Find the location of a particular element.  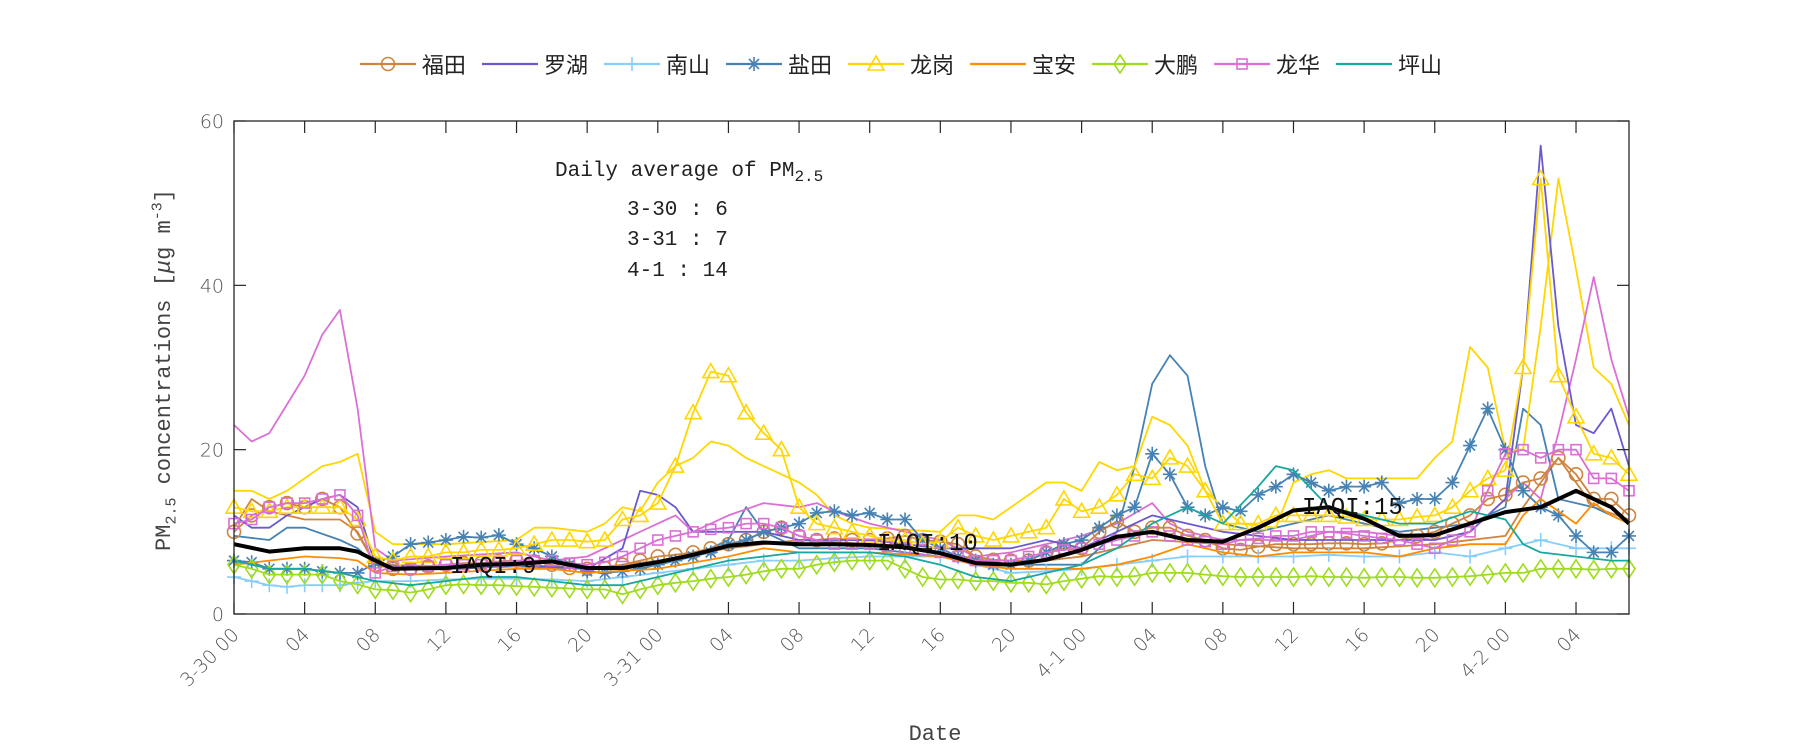

ylabel-mu: μ is located at coordinates (164, 266).